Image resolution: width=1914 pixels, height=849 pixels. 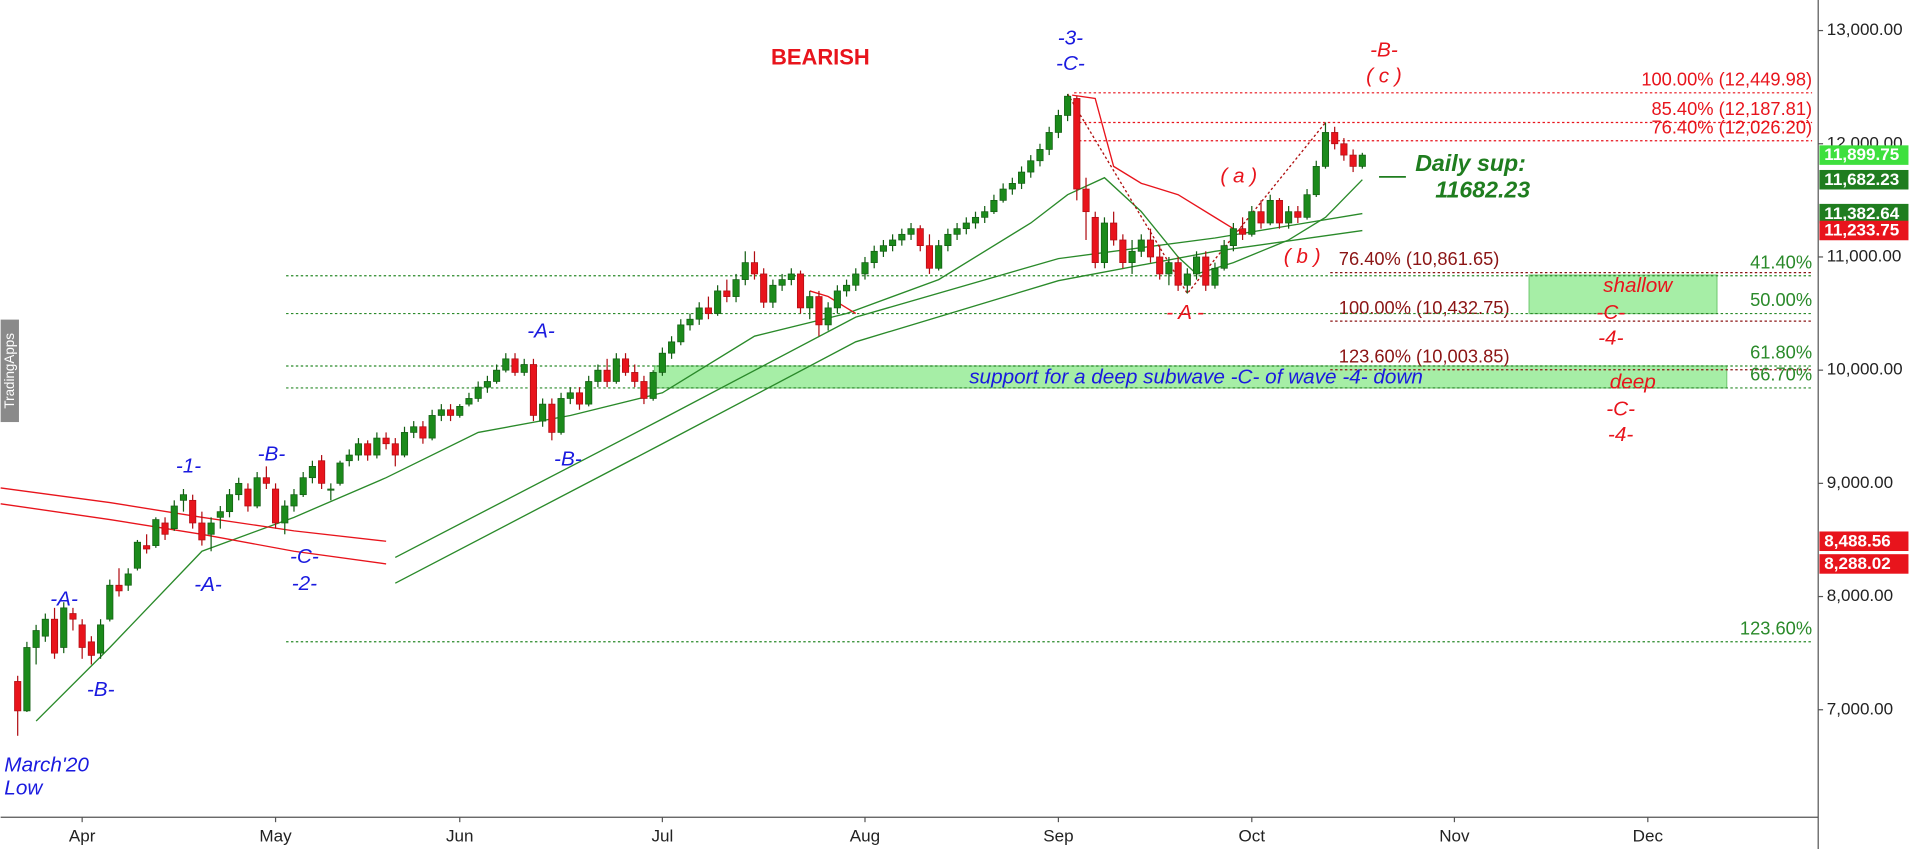 What do you see at coordinates (1861, 179) in the screenshot?
I see `price-tag-label: 11,682.23` at bounding box center [1861, 179].